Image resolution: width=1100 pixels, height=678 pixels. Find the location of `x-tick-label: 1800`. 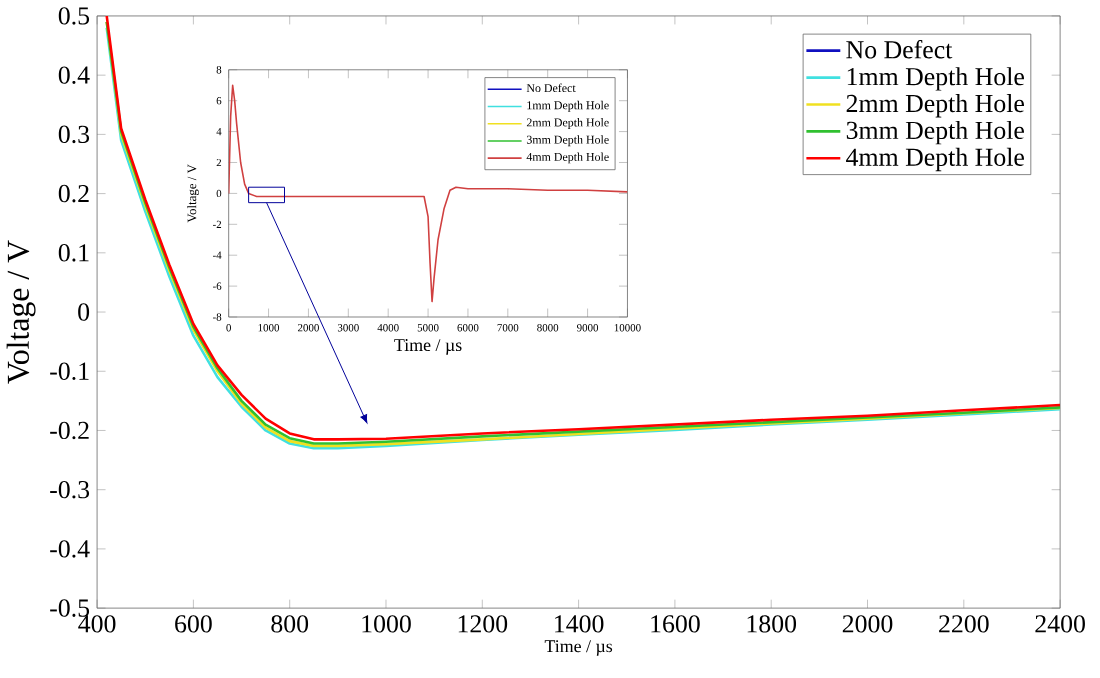

x-tick-label: 1800 is located at coordinates (772, 624).